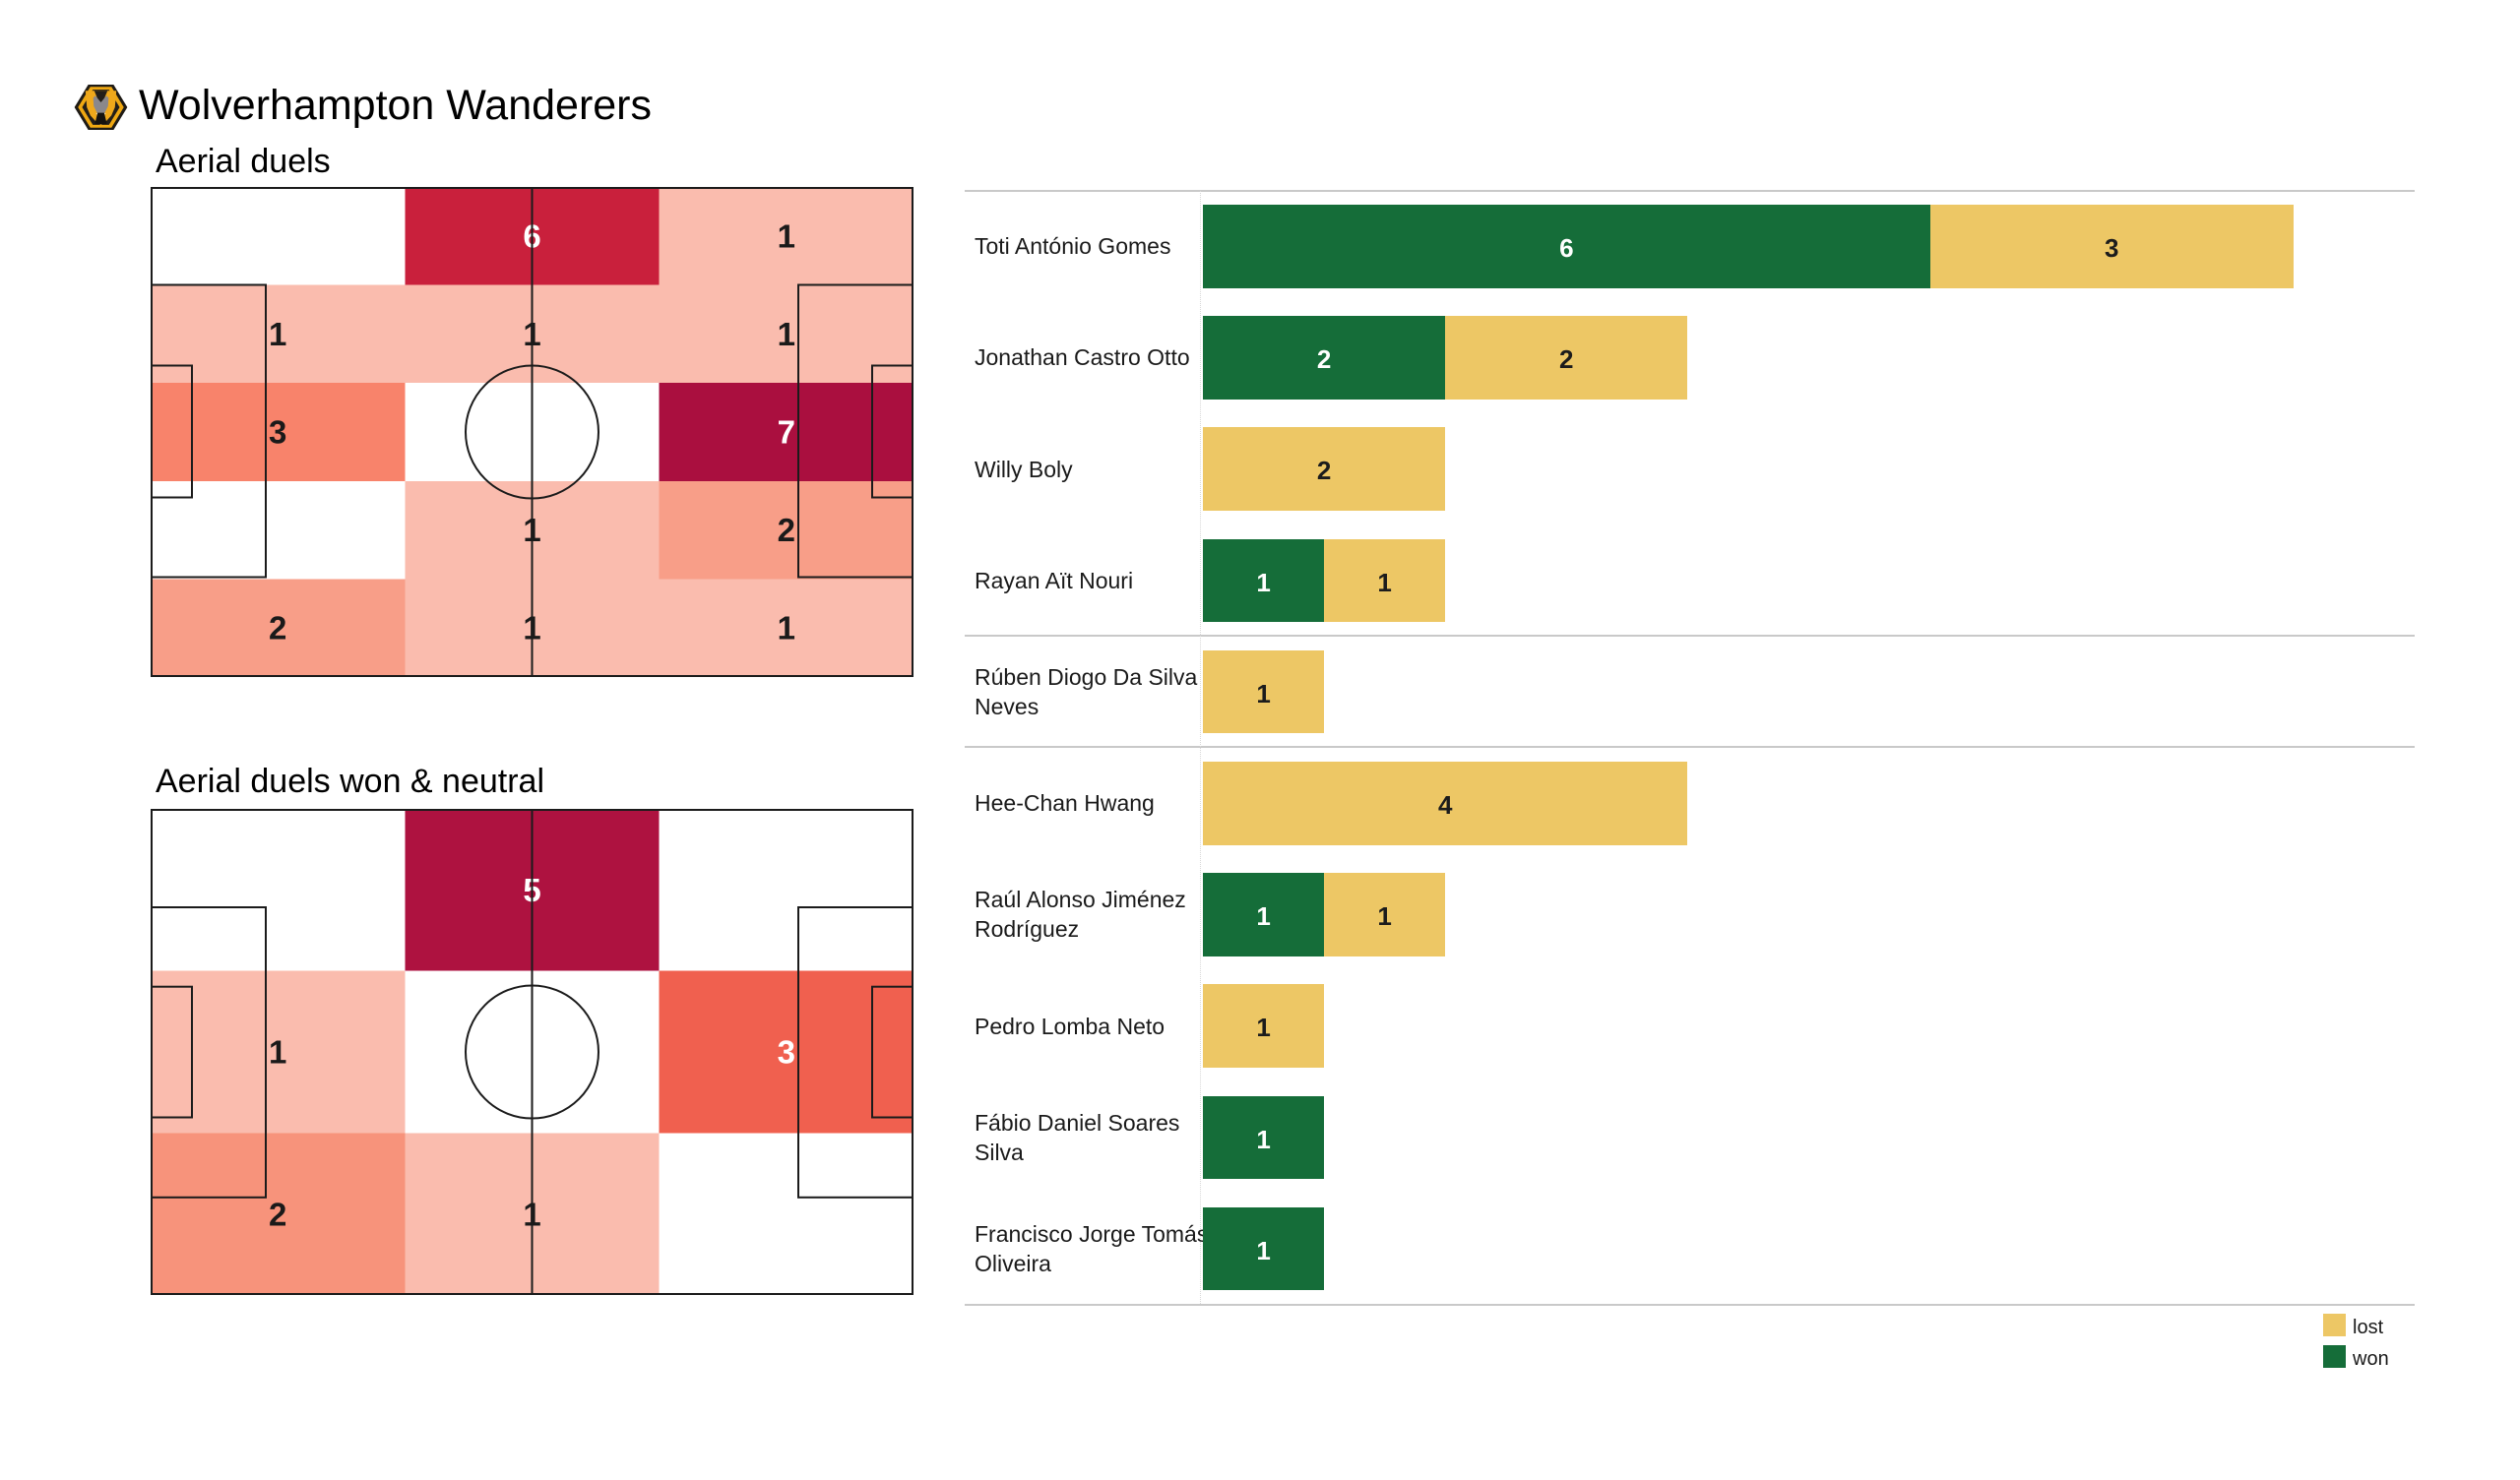 The width and height of the screenshot is (2520, 1480). I want to click on svg-text: 7, so click(786, 433).